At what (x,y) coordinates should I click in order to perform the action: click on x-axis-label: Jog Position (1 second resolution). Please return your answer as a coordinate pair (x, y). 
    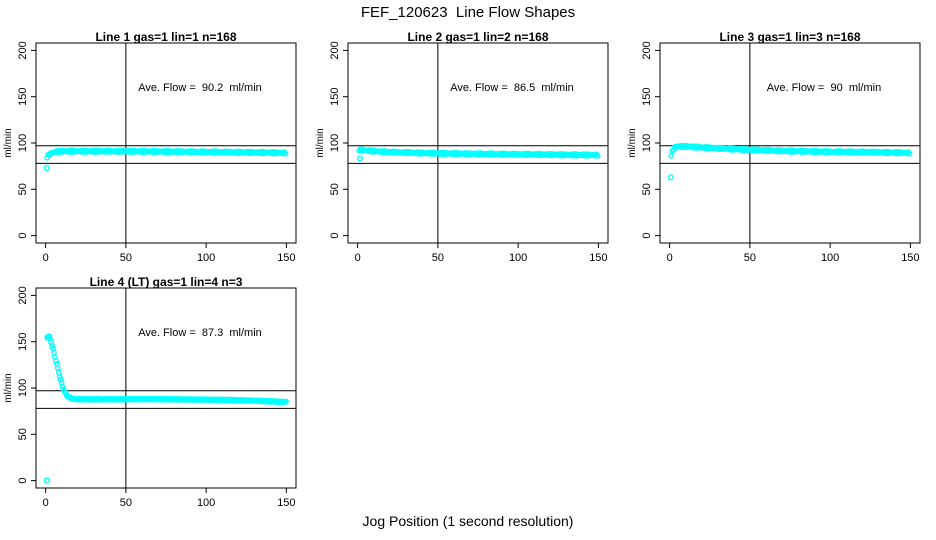
    Looking at the image, I should click on (468, 521).